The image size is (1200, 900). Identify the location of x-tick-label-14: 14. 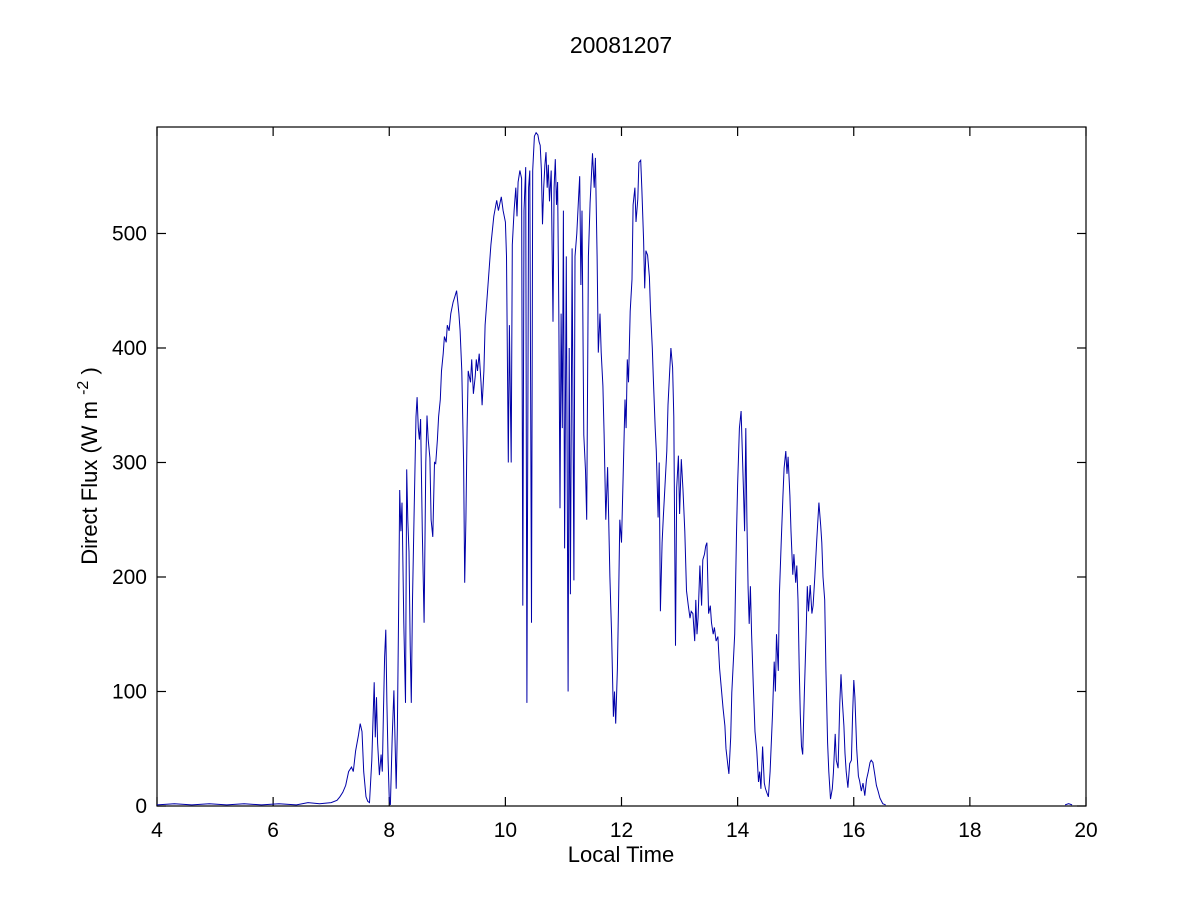
(738, 830).